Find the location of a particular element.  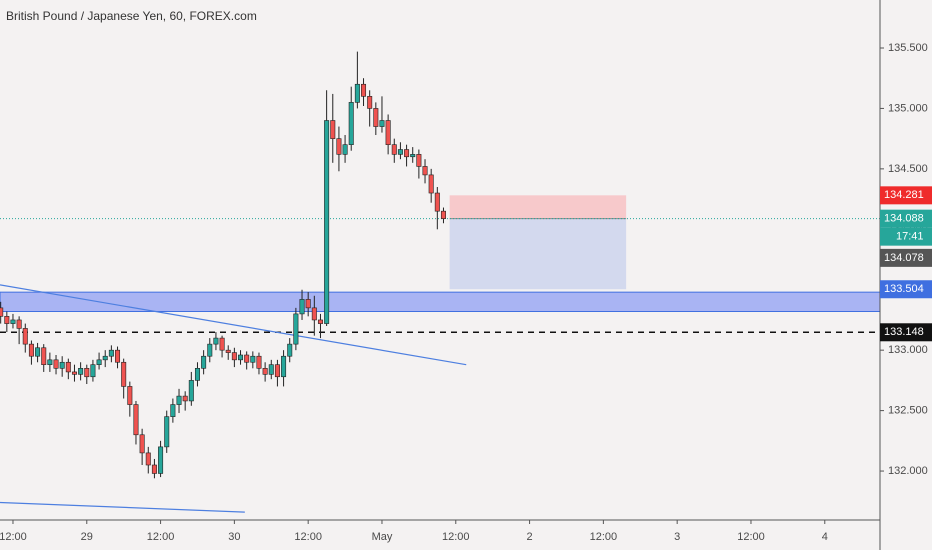

x-tick-label: 4 is located at coordinates (825, 537).